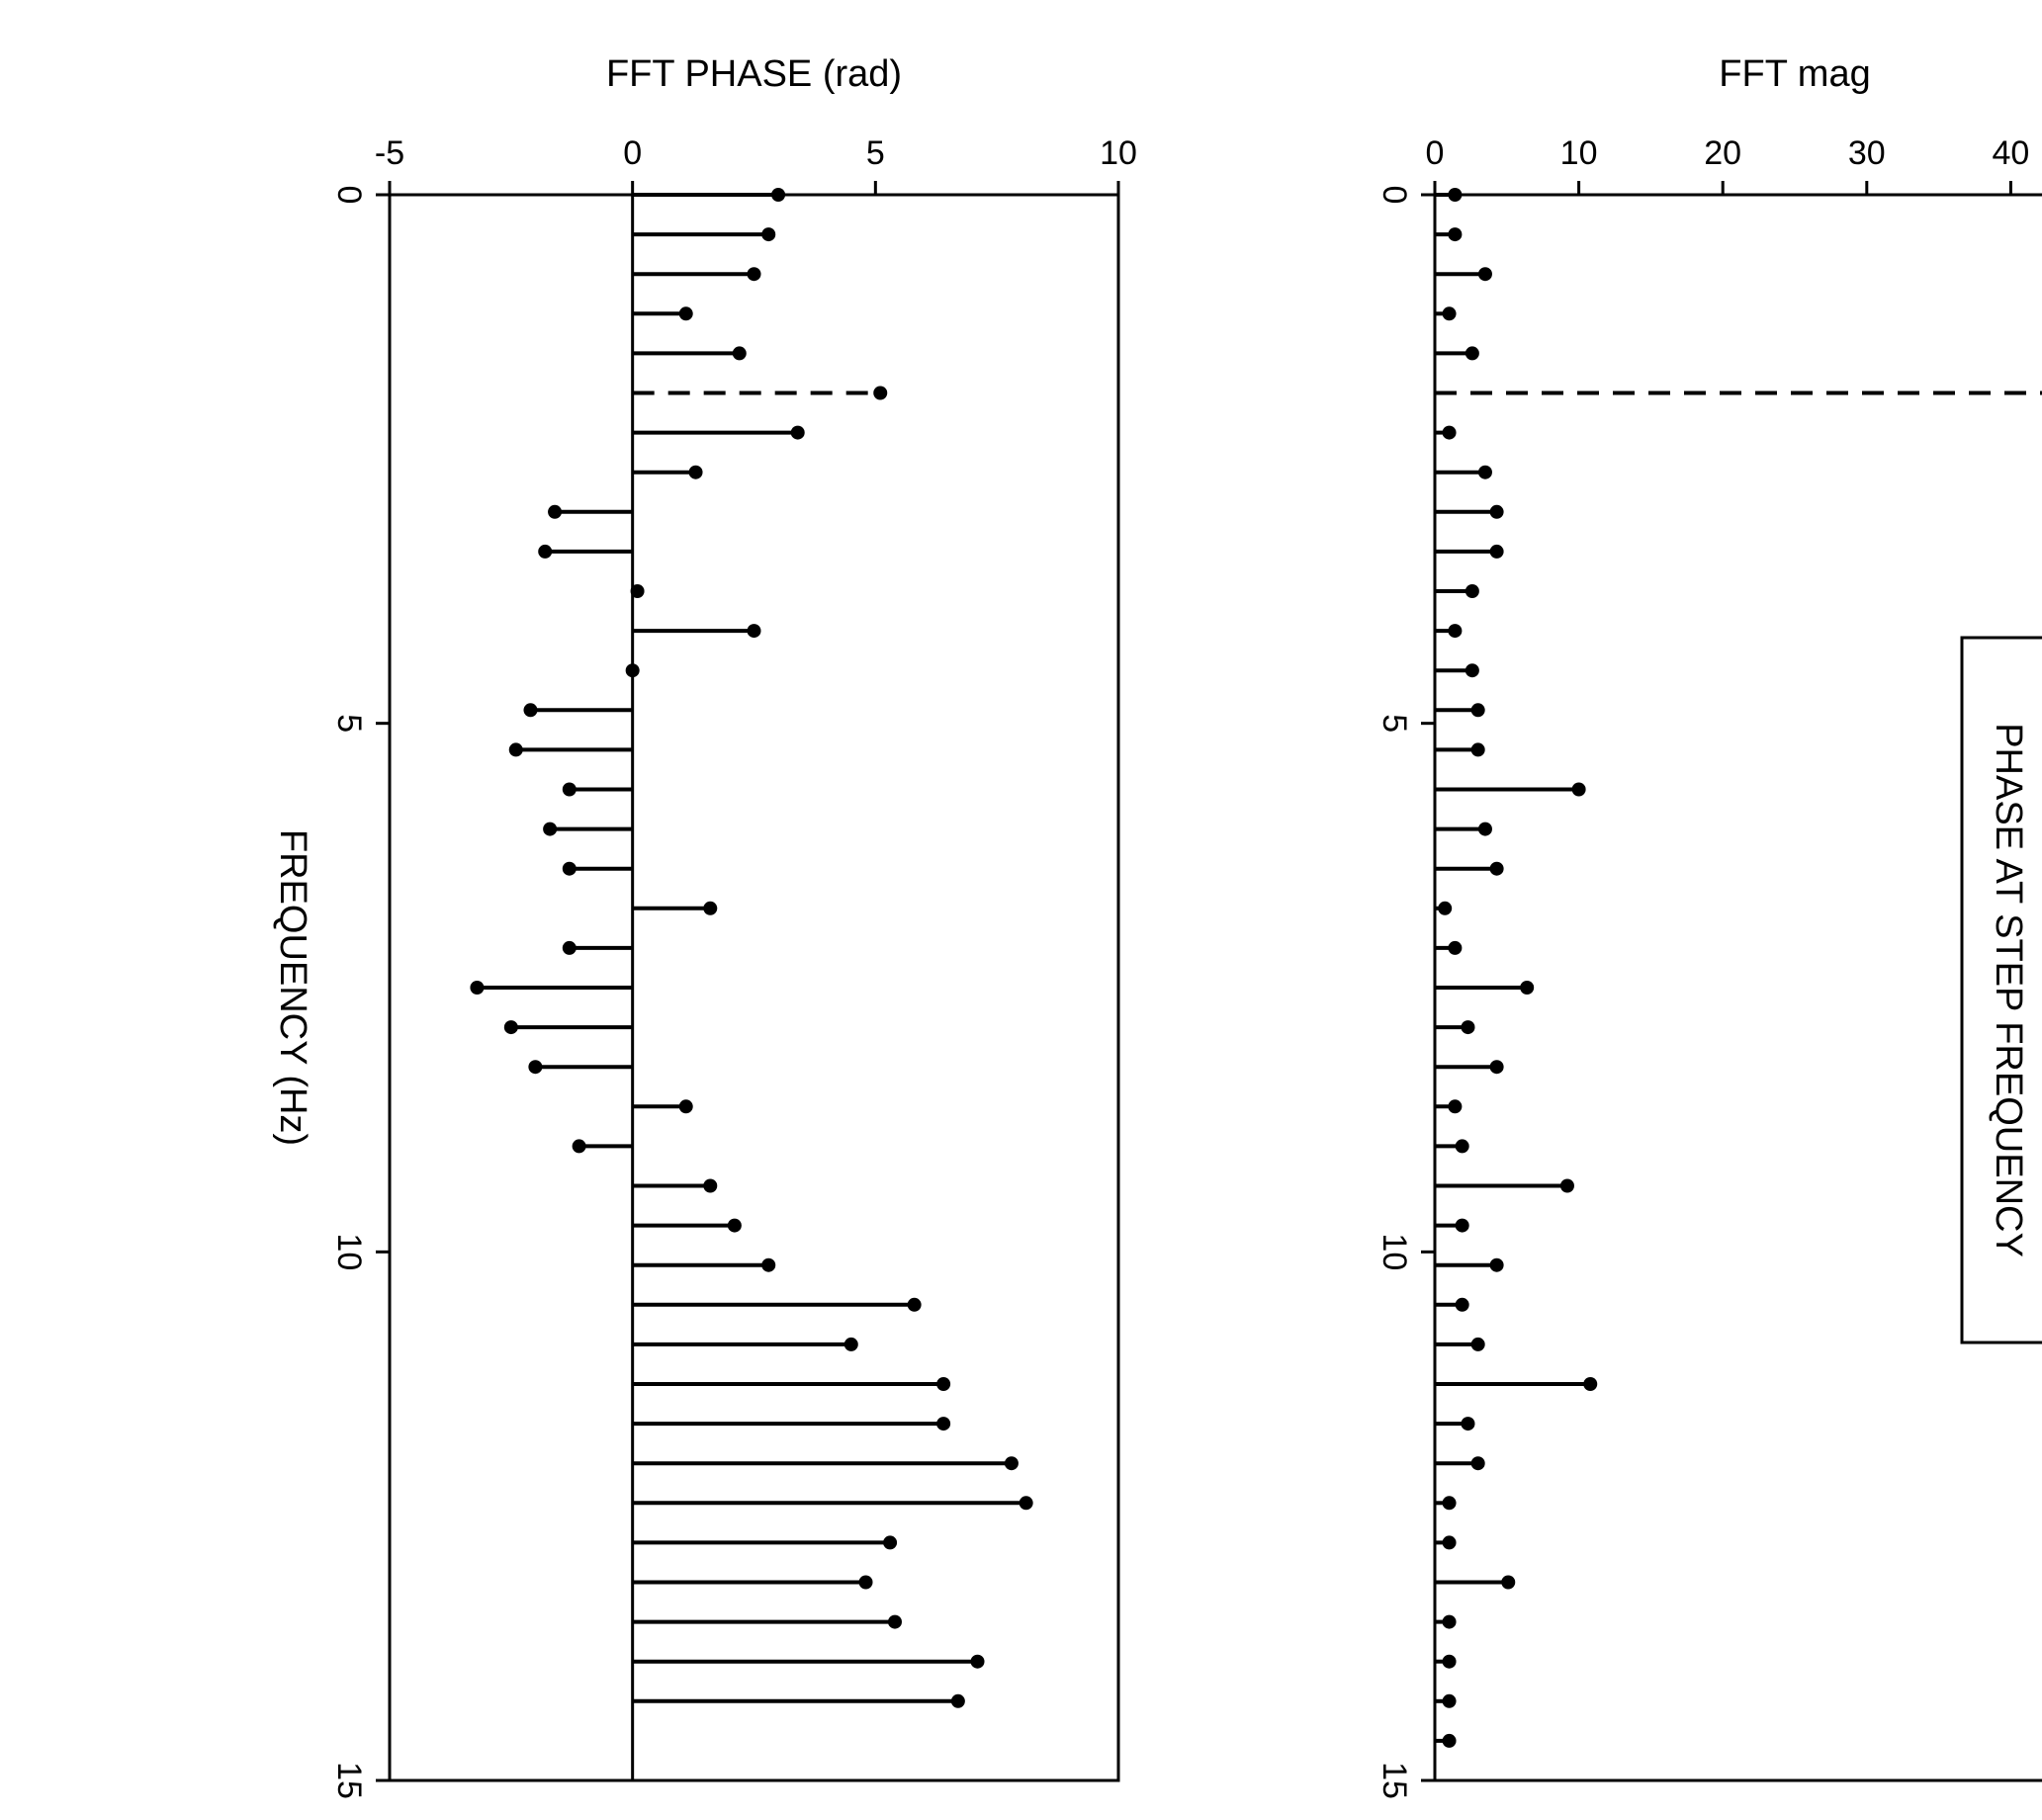  What do you see at coordinates (875, 153) in the screenshot?
I see `y-tick-label: 5` at bounding box center [875, 153].